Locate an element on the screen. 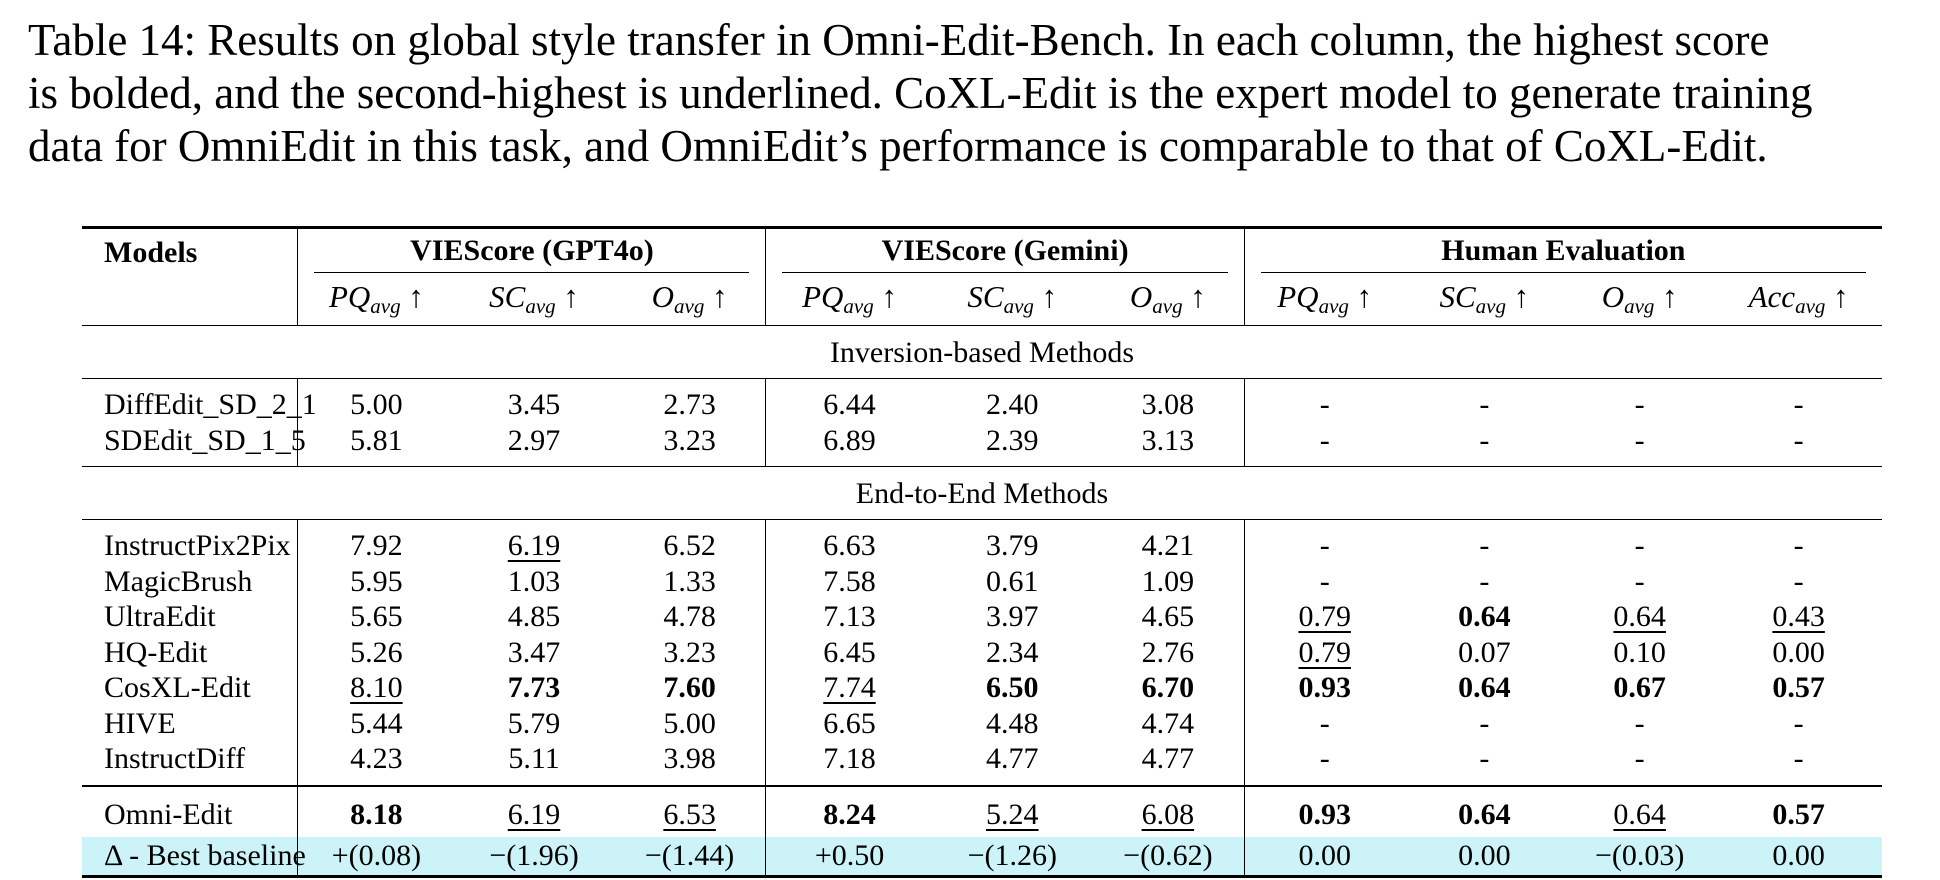 This screenshot has width=1940, height=880. score-value: 4.65 is located at coordinates (1168, 617).